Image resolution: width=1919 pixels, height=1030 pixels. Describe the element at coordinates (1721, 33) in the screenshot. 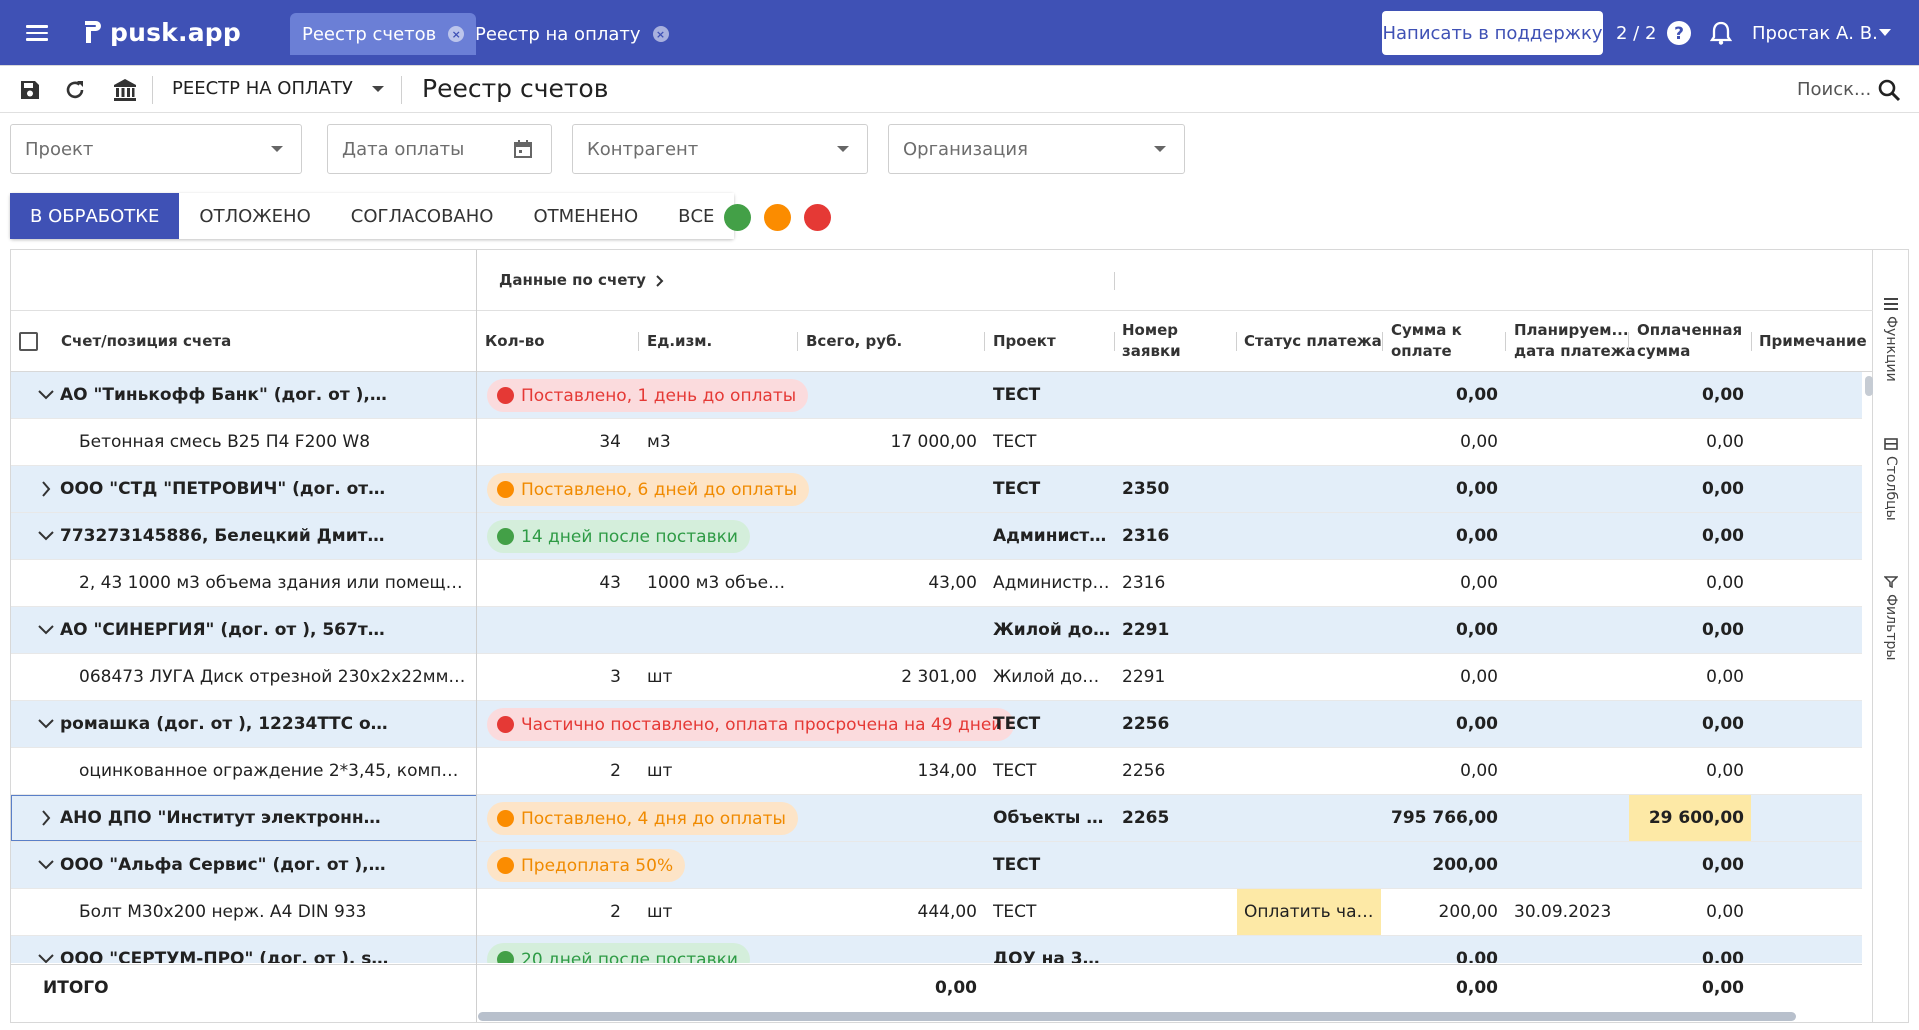

I see `bell-icon` at that location.